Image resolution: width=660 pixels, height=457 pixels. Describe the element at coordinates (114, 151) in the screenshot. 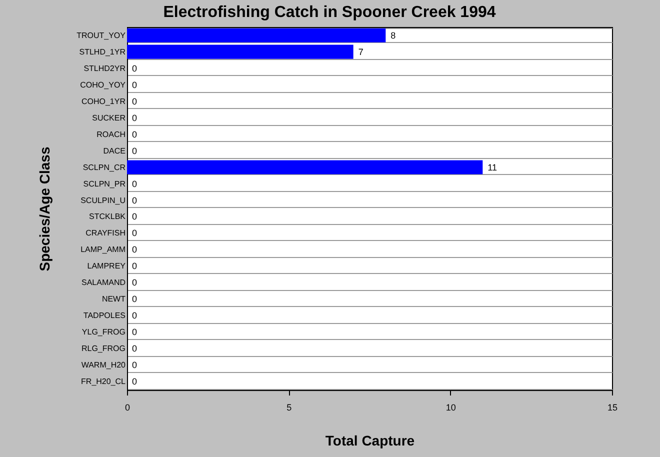

I see `y-tick-label: DACE` at that location.